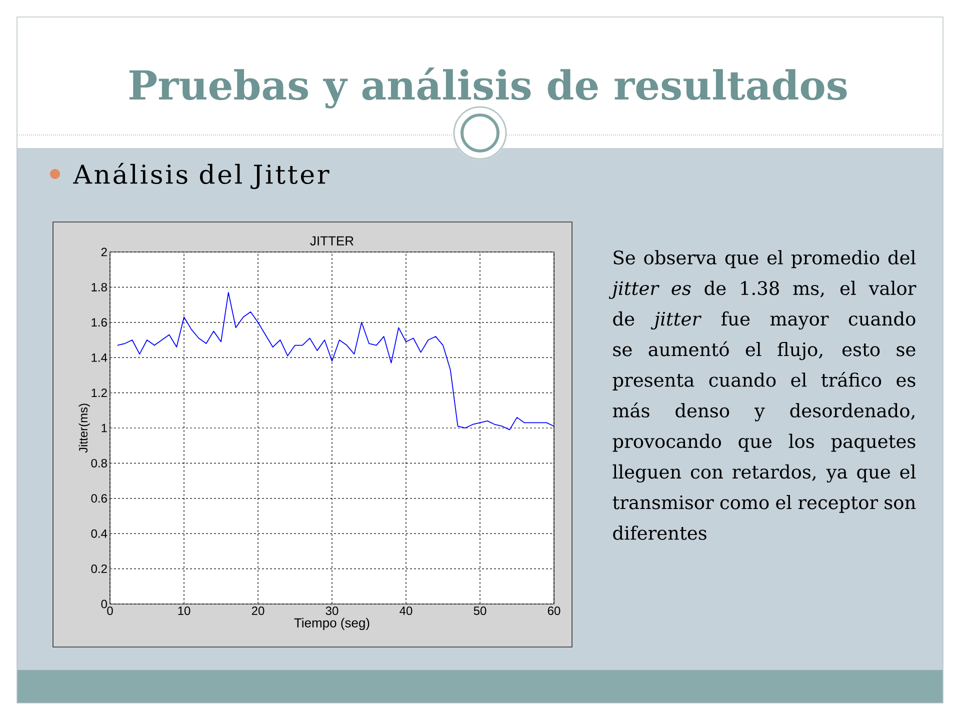  Describe the element at coordinates (110, 611) in the screenshot. I see `x-tick-label: 0` at that location.